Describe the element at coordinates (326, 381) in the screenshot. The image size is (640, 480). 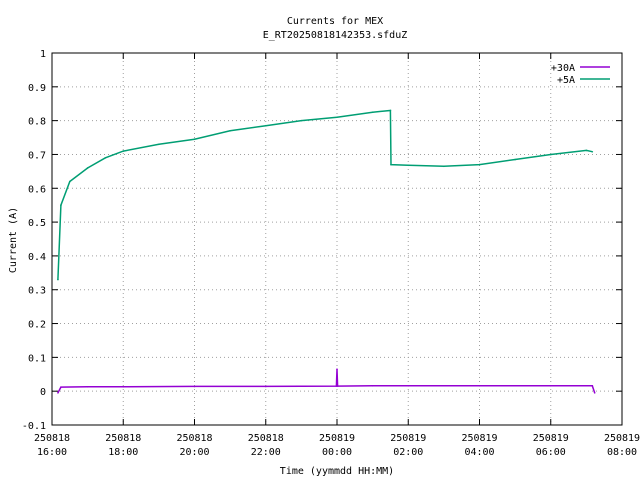
I see `series-line-30A` at that location.